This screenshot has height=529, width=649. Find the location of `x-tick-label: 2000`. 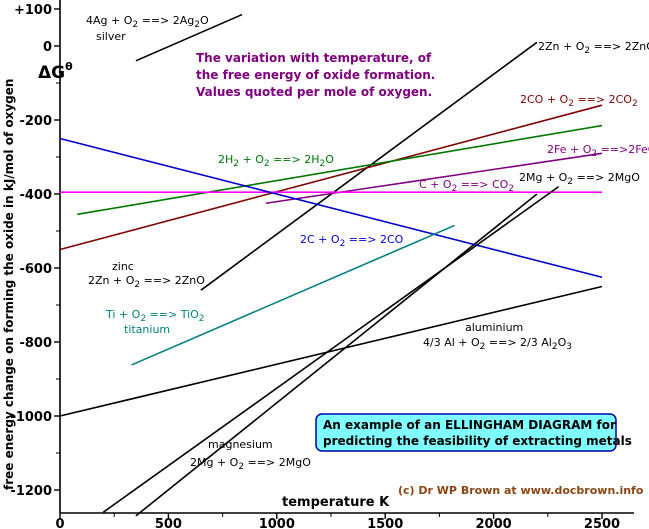

x-tick-label: 2000 is located at coordinates (494, 523).